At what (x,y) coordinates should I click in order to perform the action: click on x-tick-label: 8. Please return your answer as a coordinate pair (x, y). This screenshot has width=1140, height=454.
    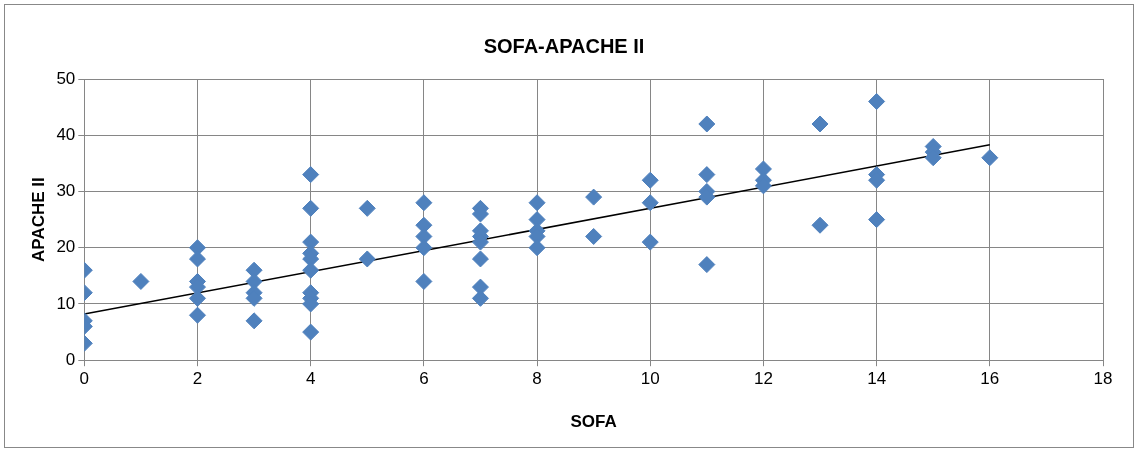
    Looking at the image, I should click on (537, 379).